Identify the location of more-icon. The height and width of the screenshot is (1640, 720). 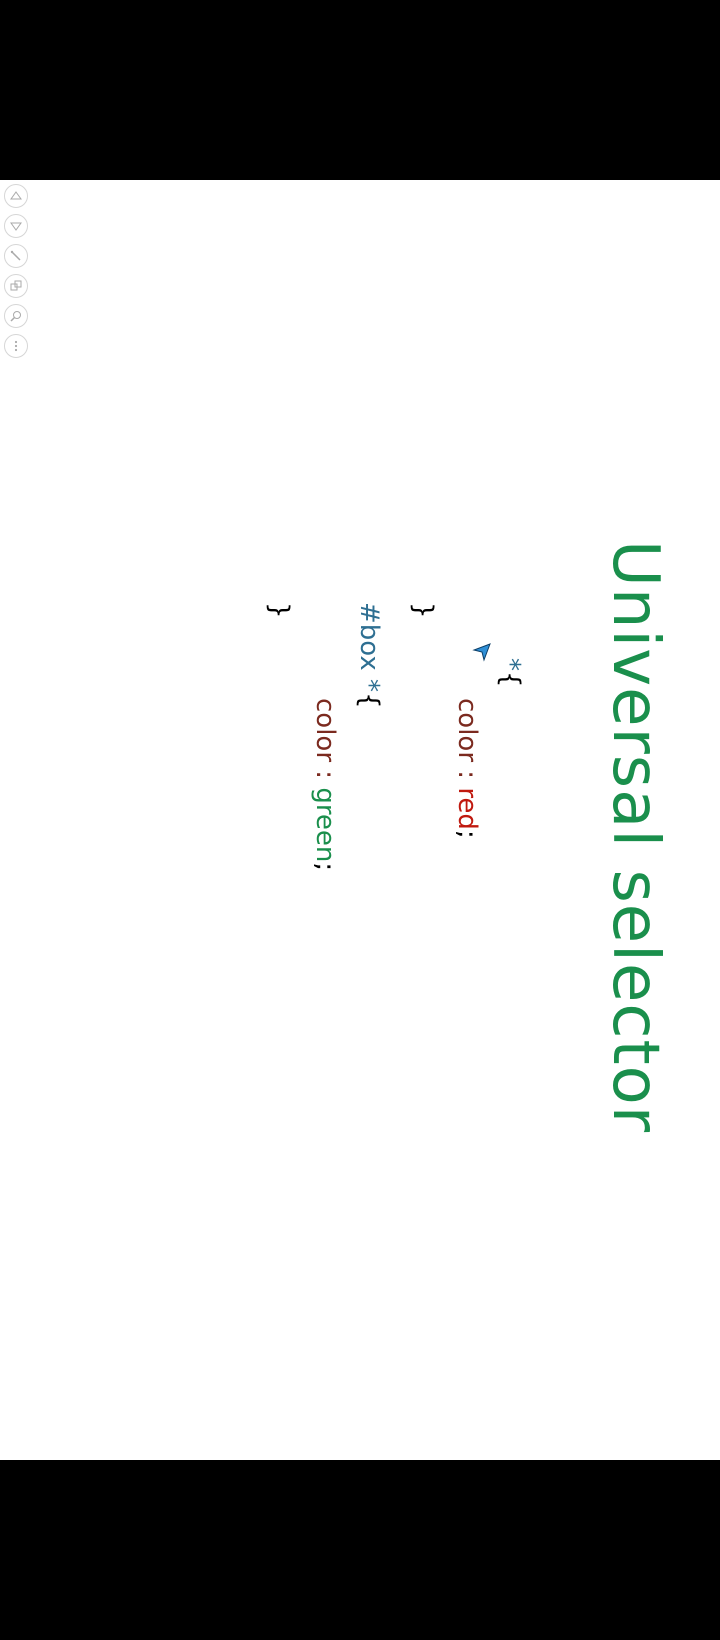
(16, 346).